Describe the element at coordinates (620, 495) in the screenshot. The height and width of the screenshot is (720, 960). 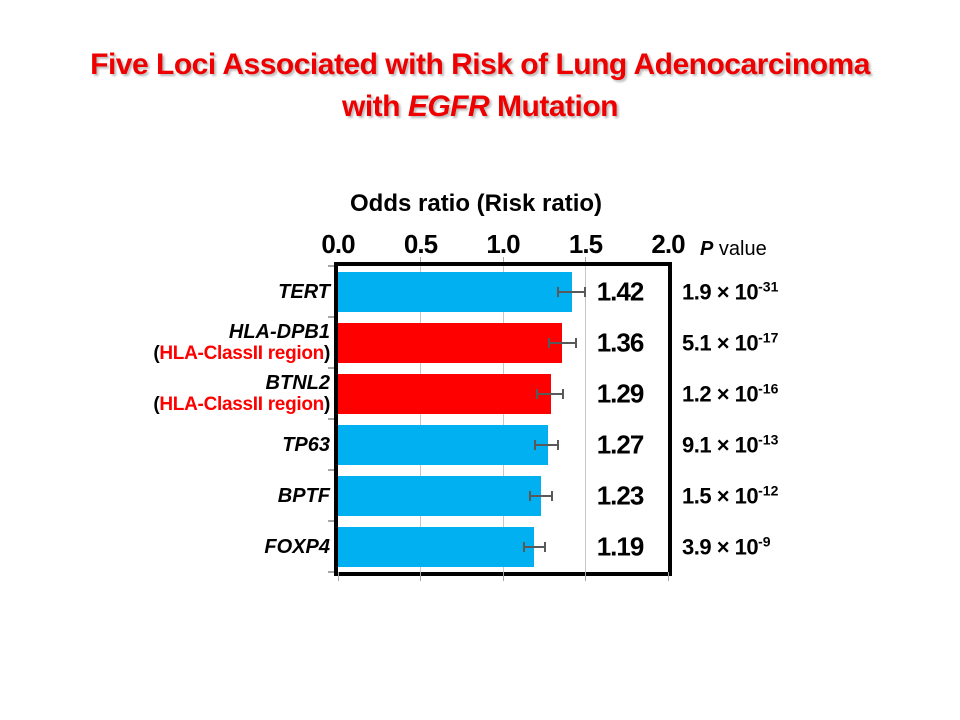
I see `bar-value-label: 1.23` at that location.